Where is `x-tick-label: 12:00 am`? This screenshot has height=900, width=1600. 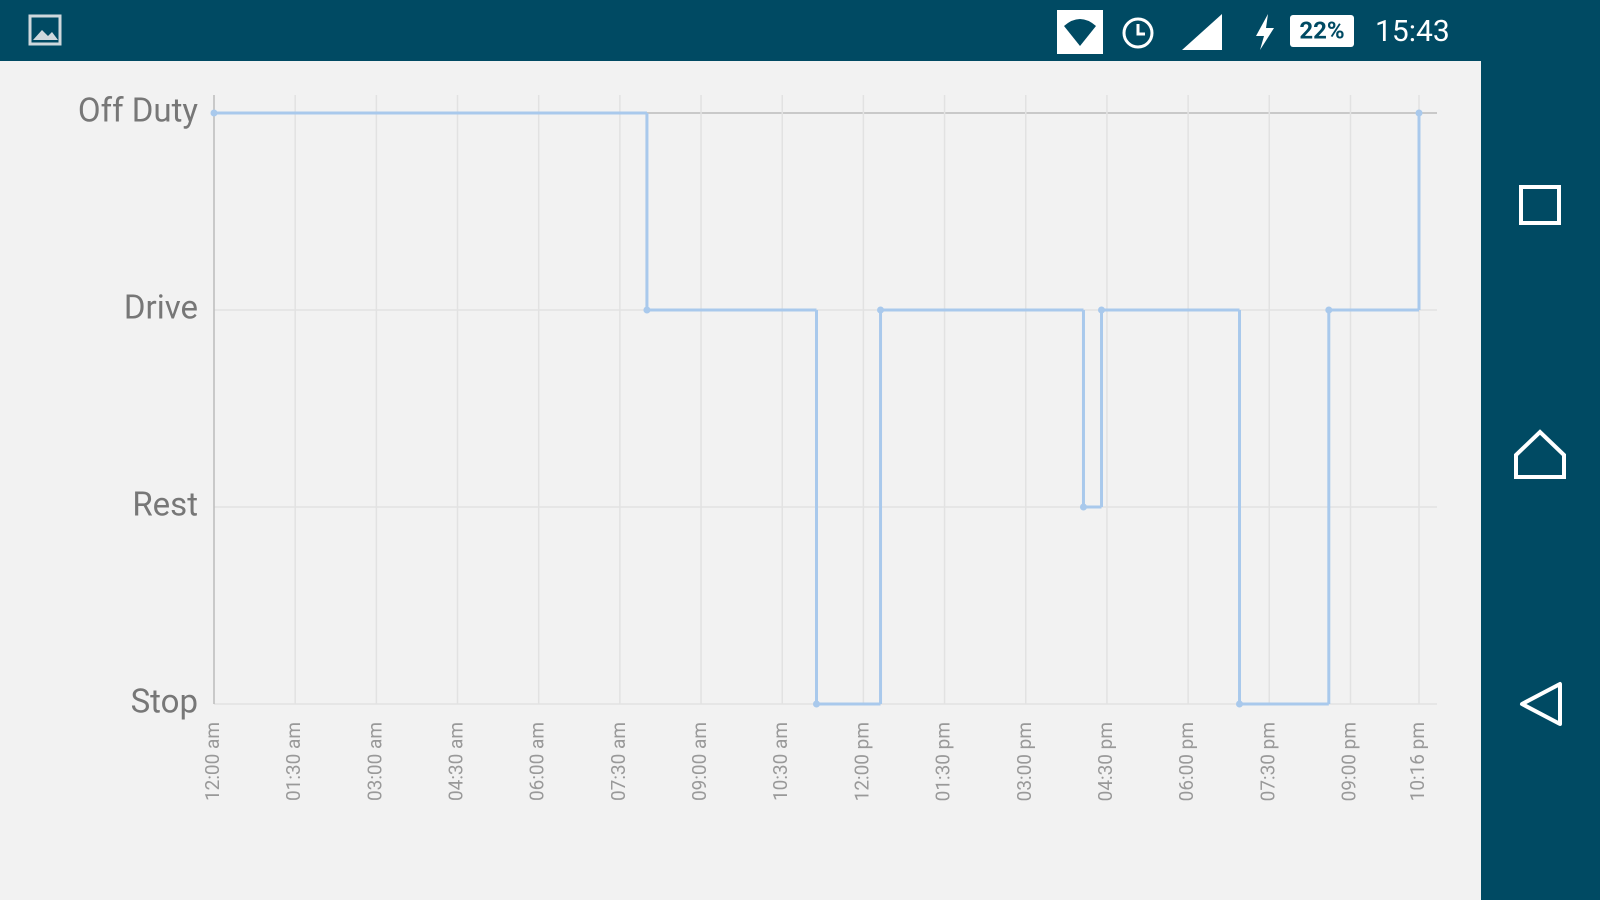
x-tick-label: 12:00 am is located at coordinates (212, 761).